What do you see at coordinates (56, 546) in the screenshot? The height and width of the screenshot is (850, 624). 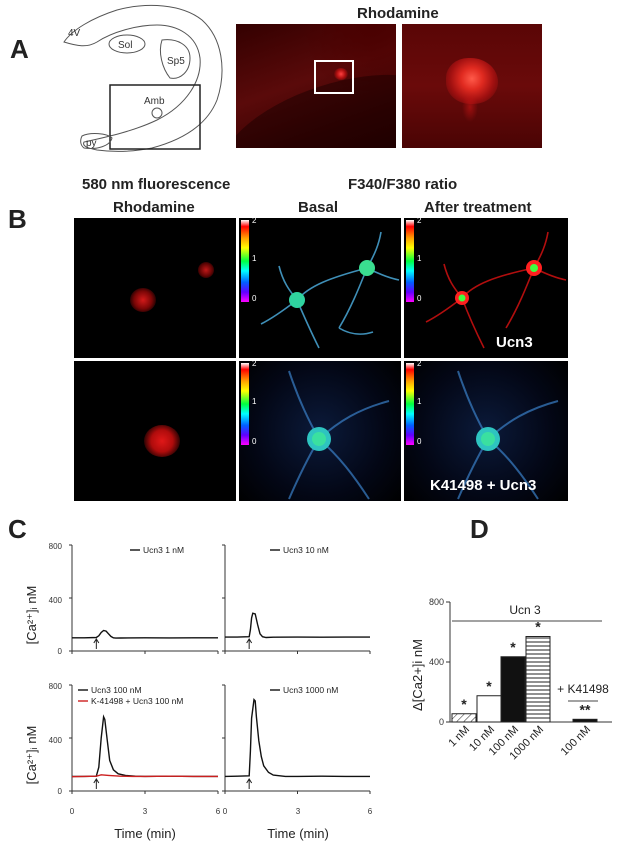 I see `c-ytick-800-top: 800` at bounding box center [56, 546].